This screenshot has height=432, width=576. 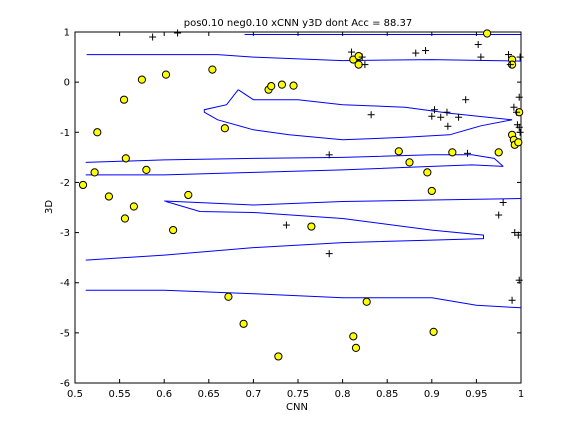 I want to click on x-tick-label: 0.6, so click(x=164, y=394).